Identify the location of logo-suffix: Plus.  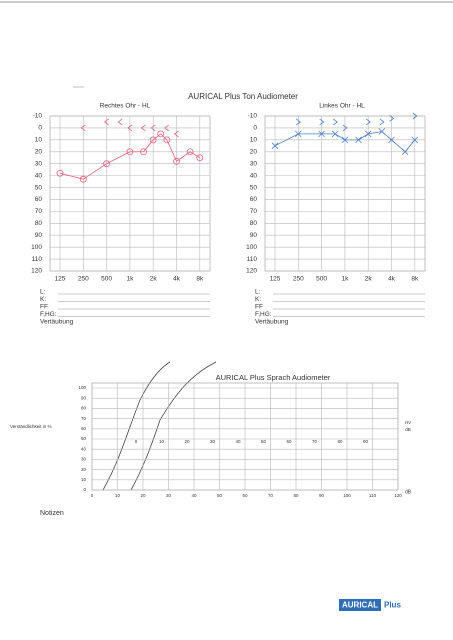
(392, 605).